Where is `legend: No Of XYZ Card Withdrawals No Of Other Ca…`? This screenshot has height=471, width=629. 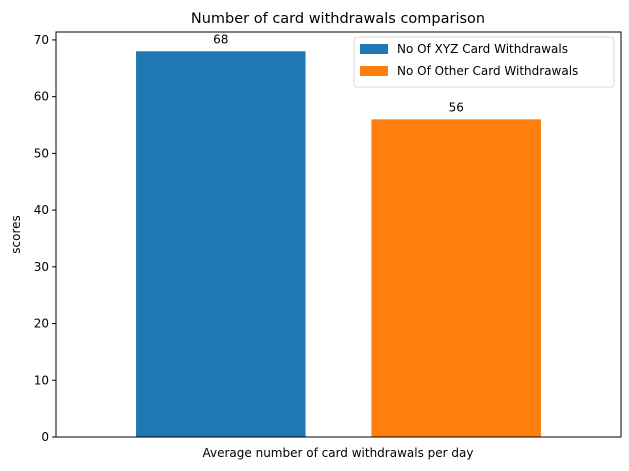
legend: No Of XYZ Card Withdrawals No Of Other Ca… is located at coordinates (484, 62).